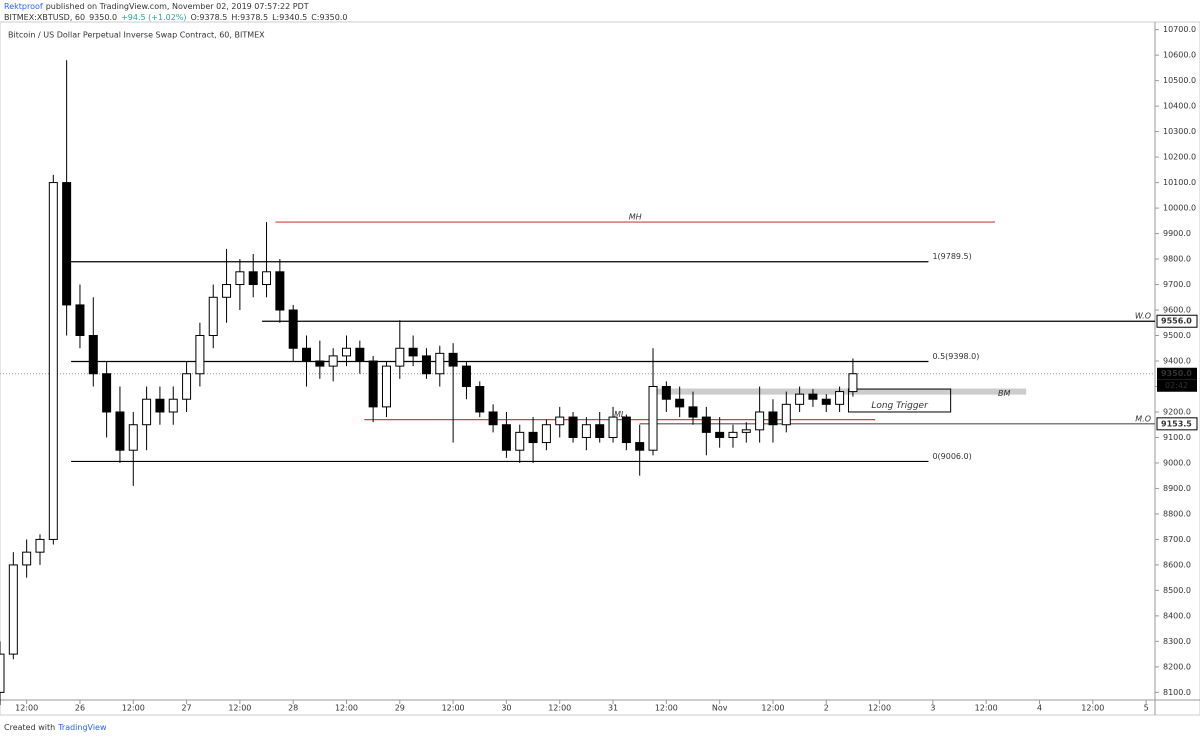 The height and width of the screenshot is (737, 1200). Describe the element at coordinates (619, 414) in the screenshot. I see `level-label: ML` at that location.